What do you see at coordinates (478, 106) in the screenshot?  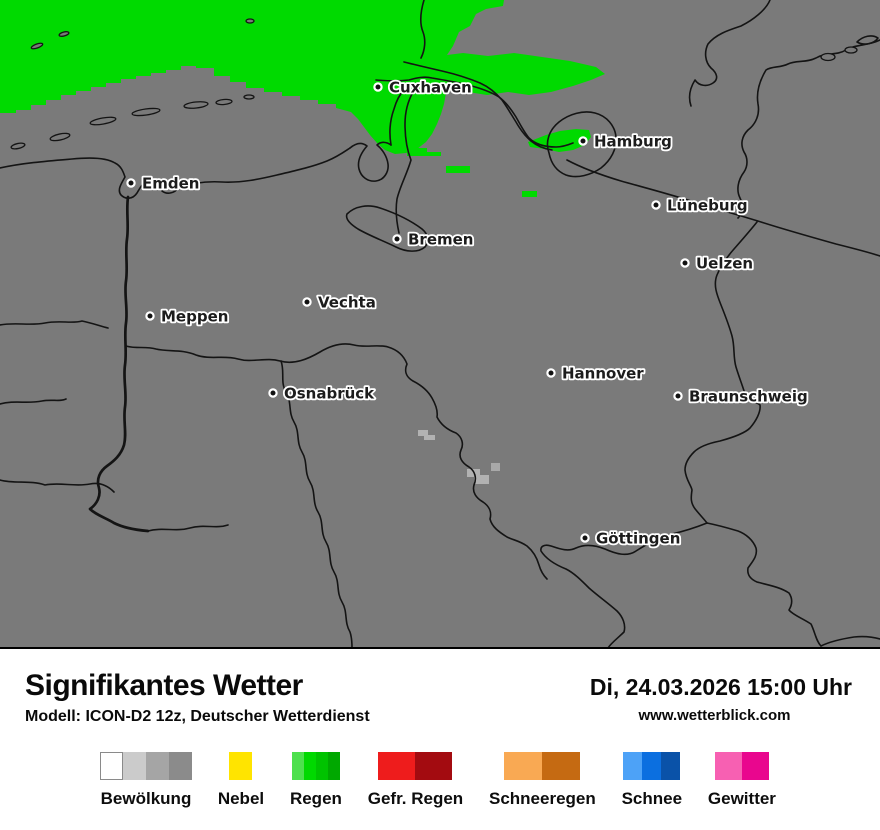 I see `elbe-north-bank` at bounding box center [478, 106].